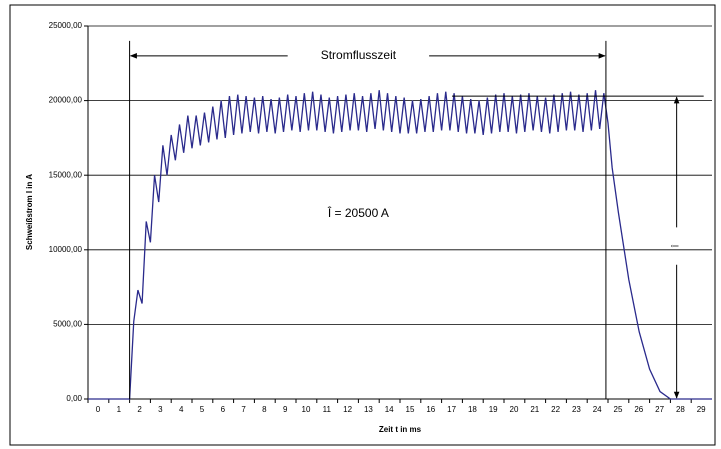  What do you see at coordinates (638, 409) in the screenshot?
I see `x-tick-label: 26` at bounding box center [638, 409].